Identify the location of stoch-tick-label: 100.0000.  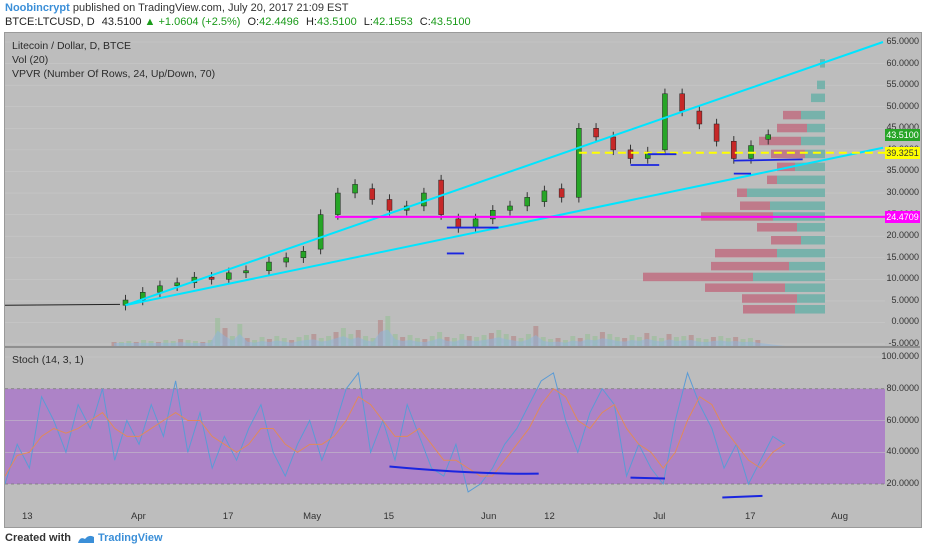
(900, 356).